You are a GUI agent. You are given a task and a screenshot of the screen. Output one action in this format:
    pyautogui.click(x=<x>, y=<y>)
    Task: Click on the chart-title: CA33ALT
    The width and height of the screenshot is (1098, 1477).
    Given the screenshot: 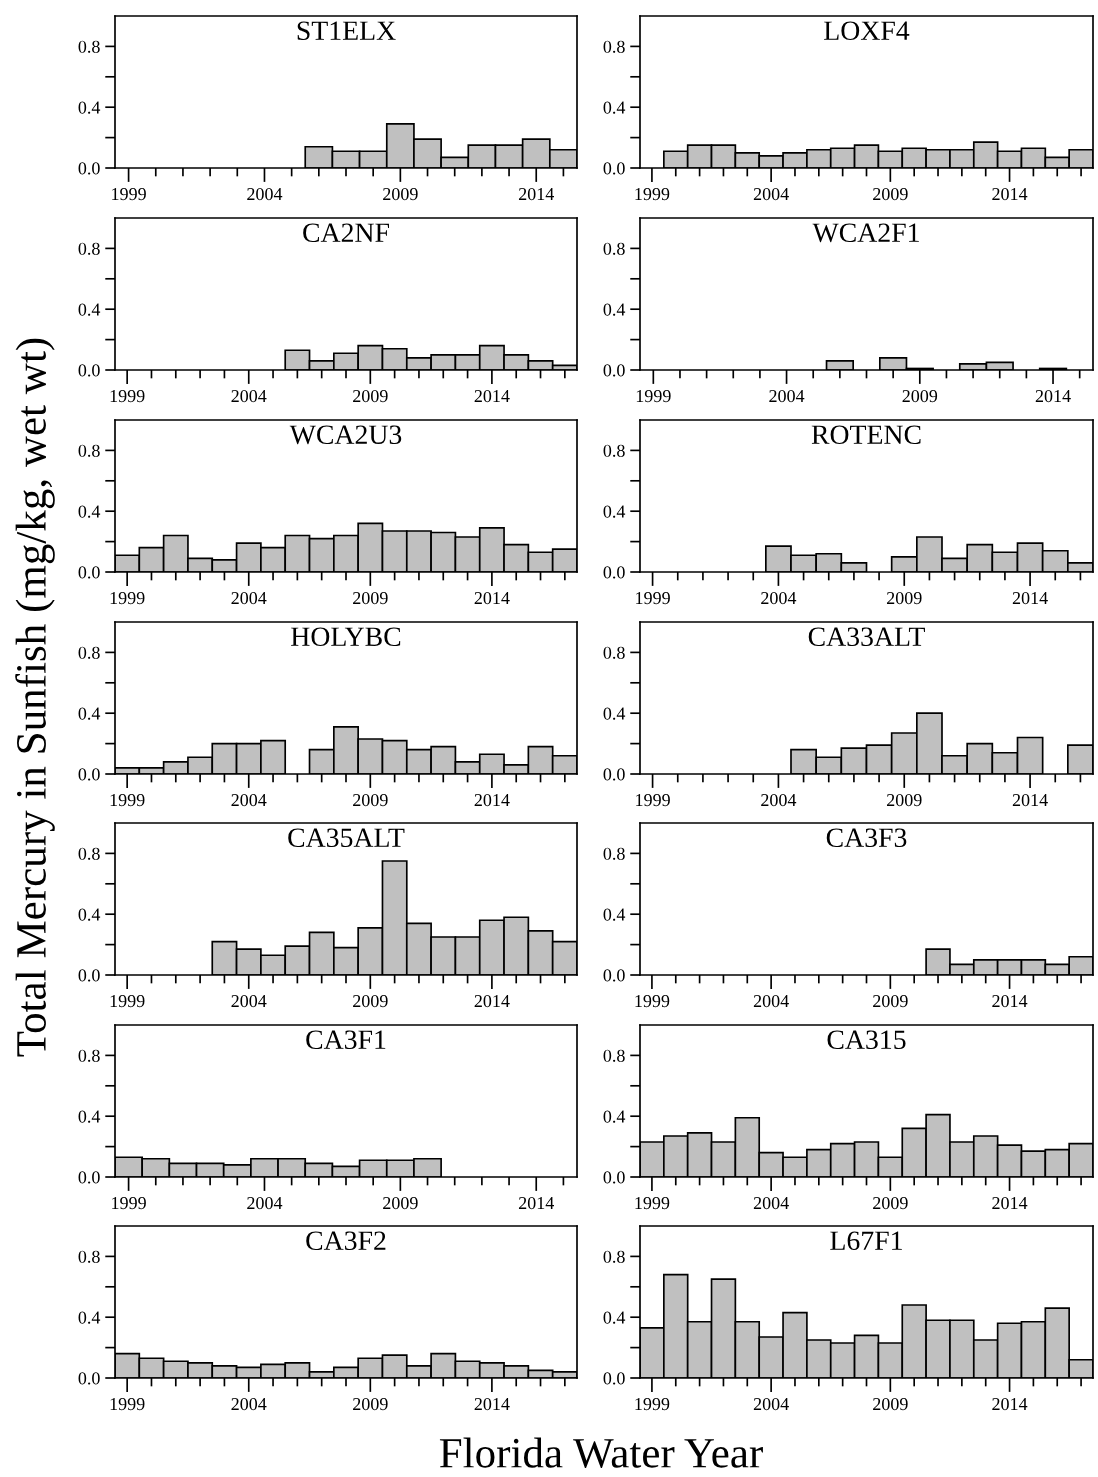 What is the action you would take?
    pyautogui.click(x=866, y=637)
    